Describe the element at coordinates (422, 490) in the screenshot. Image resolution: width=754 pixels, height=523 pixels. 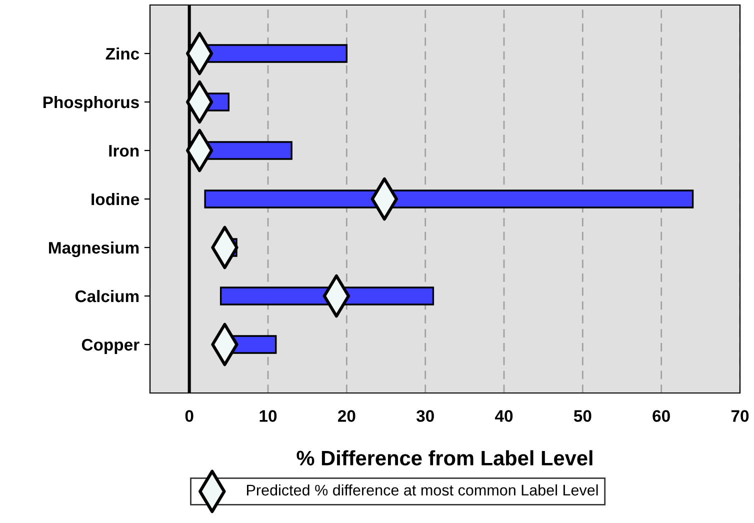
I see `text: Predicted % difference at most common Label Level` at that location.